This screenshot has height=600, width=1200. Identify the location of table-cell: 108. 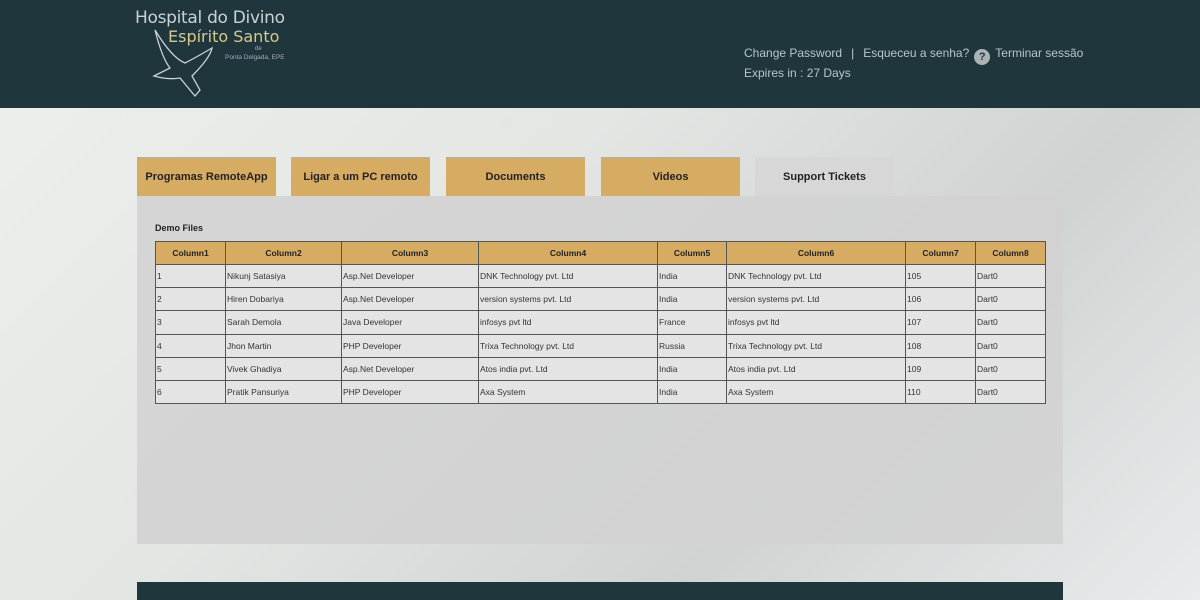
(940, 345).